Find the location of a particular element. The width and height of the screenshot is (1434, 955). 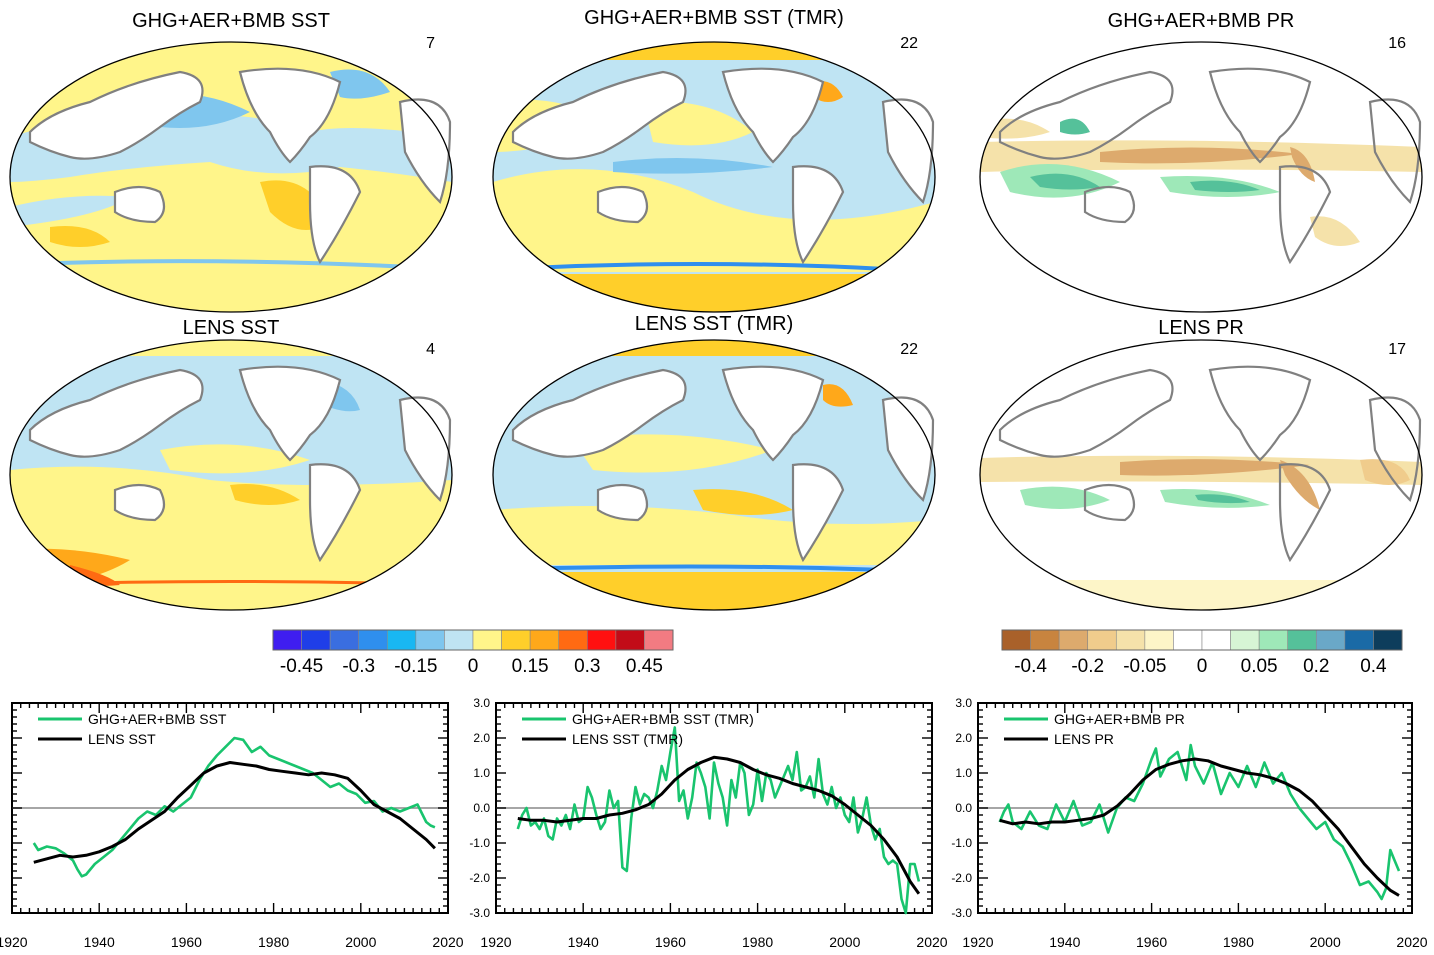

y-tick-label: -3.0 is located at coordinates (961, 913).